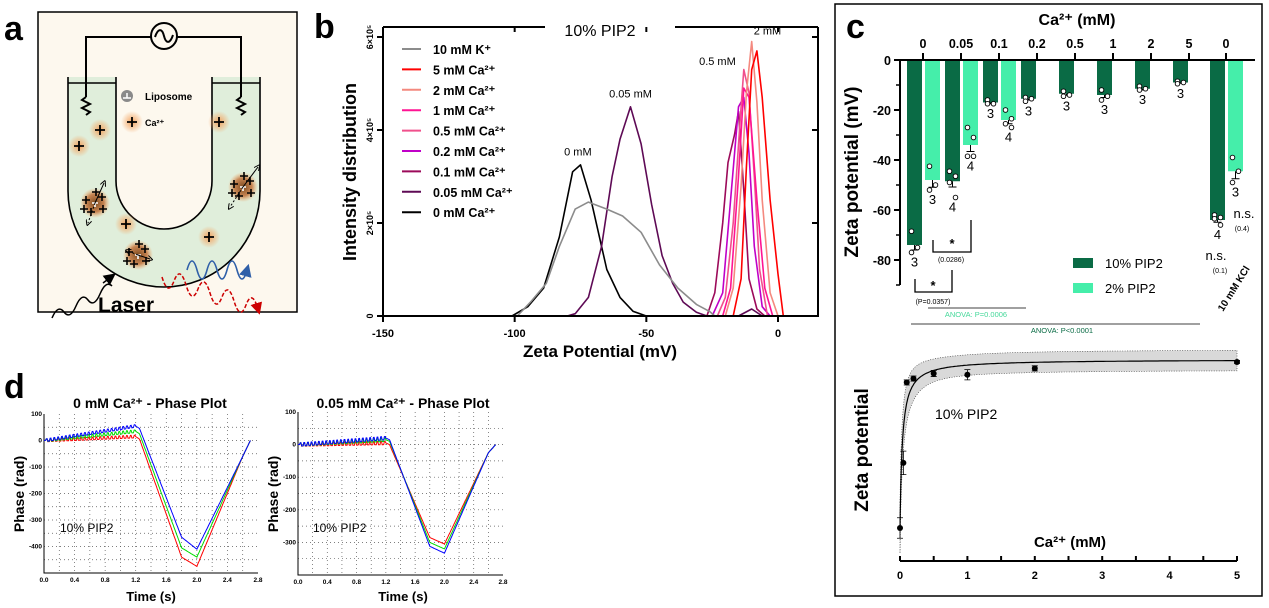 The width and height of the screenshot is (1269, 608). I want to click on x-tick-label: -100, so click(515, 334).